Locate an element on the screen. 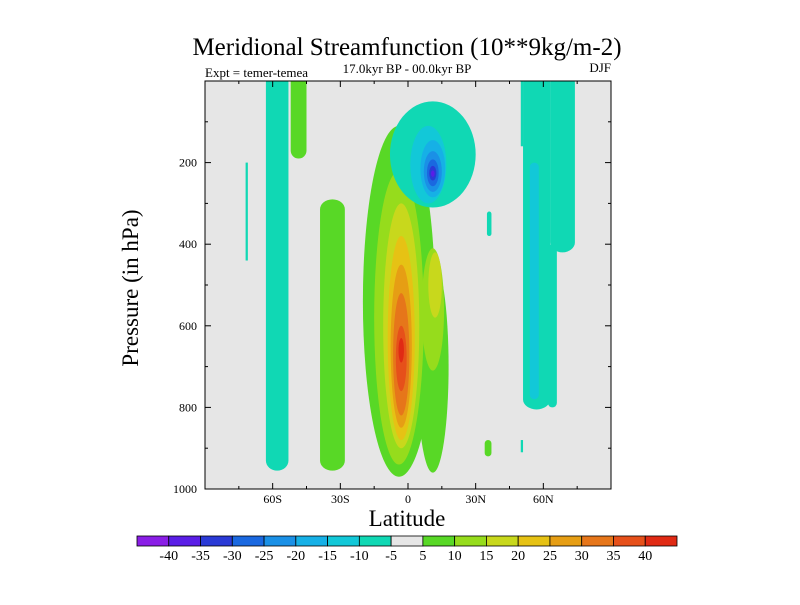  season-label: DJF is located at coordinates (600, 67).